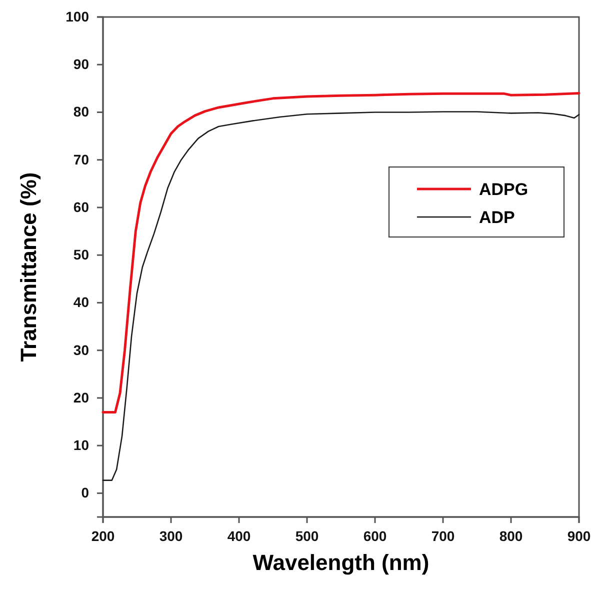  Describe the element at coordinates (341, 562) in the screenshot. I see `x-axis-title: Wavelength (nm)` at that location.